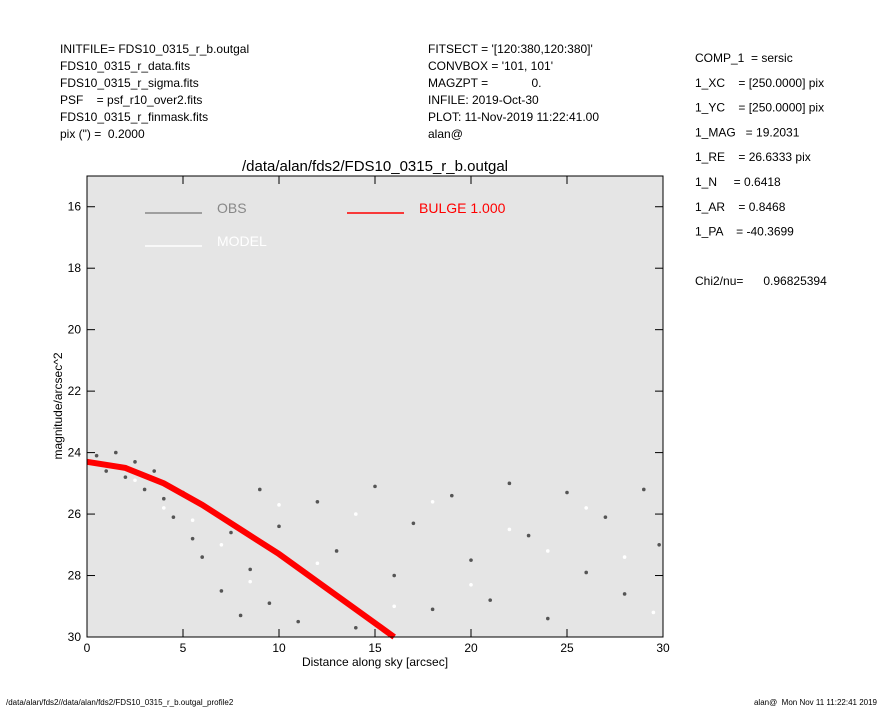 This screenshot has height=713, width=885. I want to click on x-axis-label: Distance along sky [arcsec], so click(375, 662).